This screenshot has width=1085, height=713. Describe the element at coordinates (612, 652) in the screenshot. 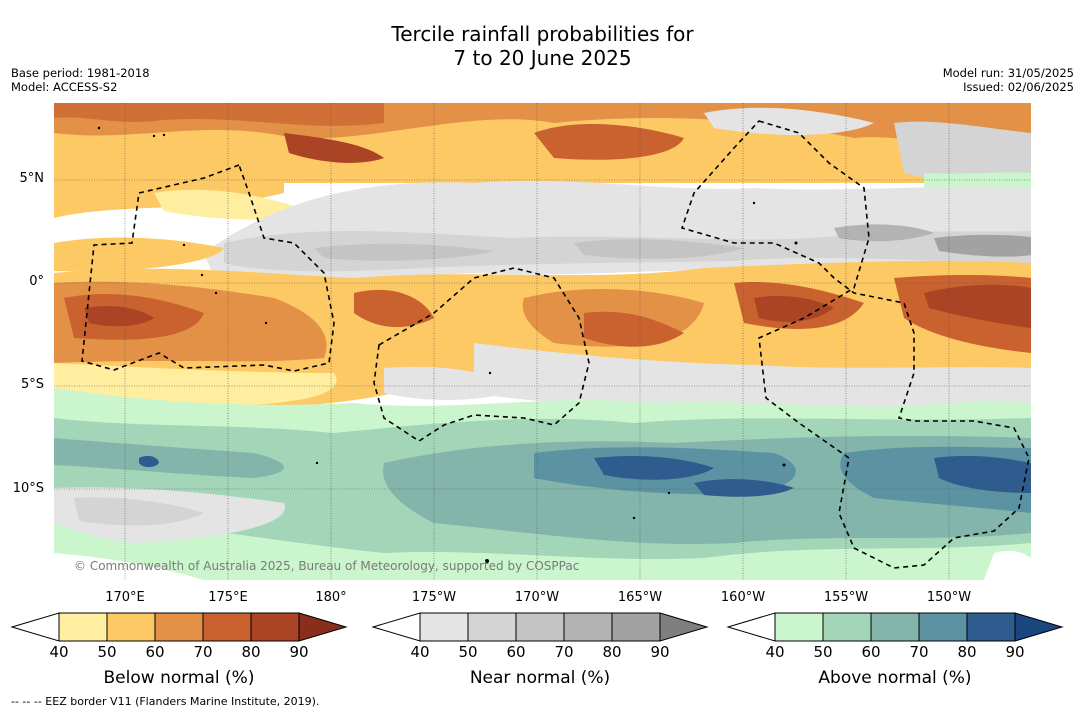

I see `near-tick-80: 80` at that location.